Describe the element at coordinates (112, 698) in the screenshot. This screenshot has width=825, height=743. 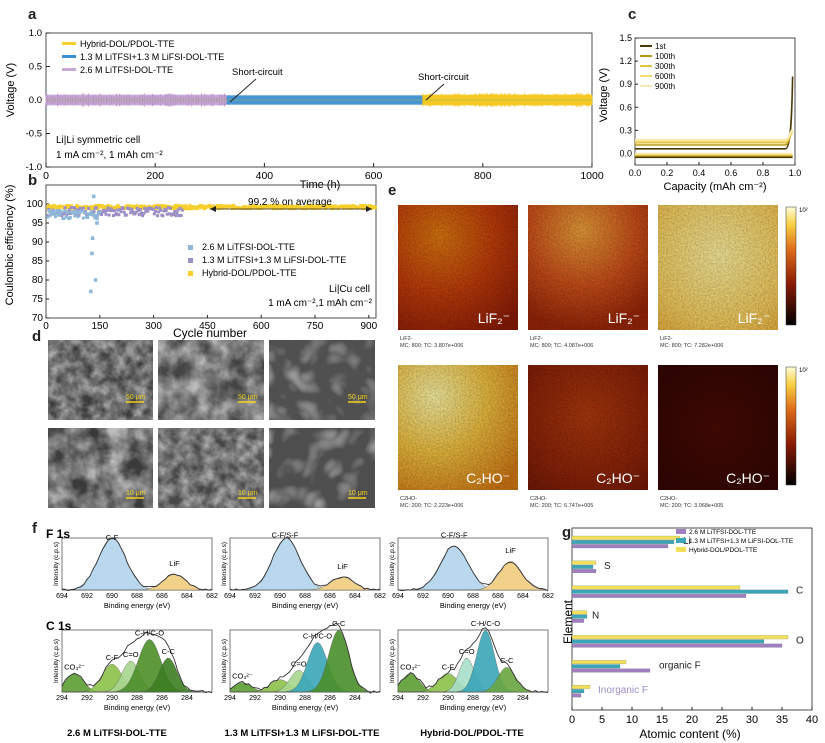
I see `x-tick-label: 290` at that location.